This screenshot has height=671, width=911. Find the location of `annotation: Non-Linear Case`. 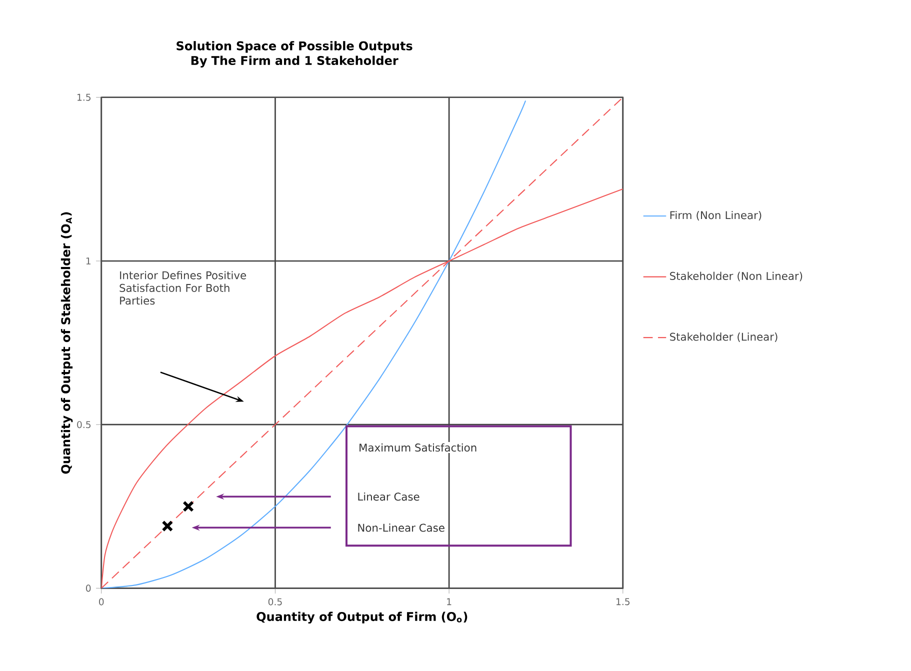

annotation: Non-Linear Case is located at coordinates (401, 528).